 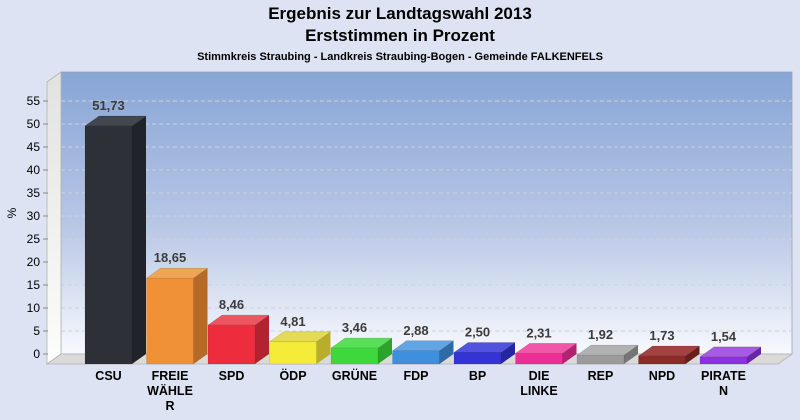 I want to click on x-axis-label: FREIE WÄHLE R, so click(x=170, y=391).